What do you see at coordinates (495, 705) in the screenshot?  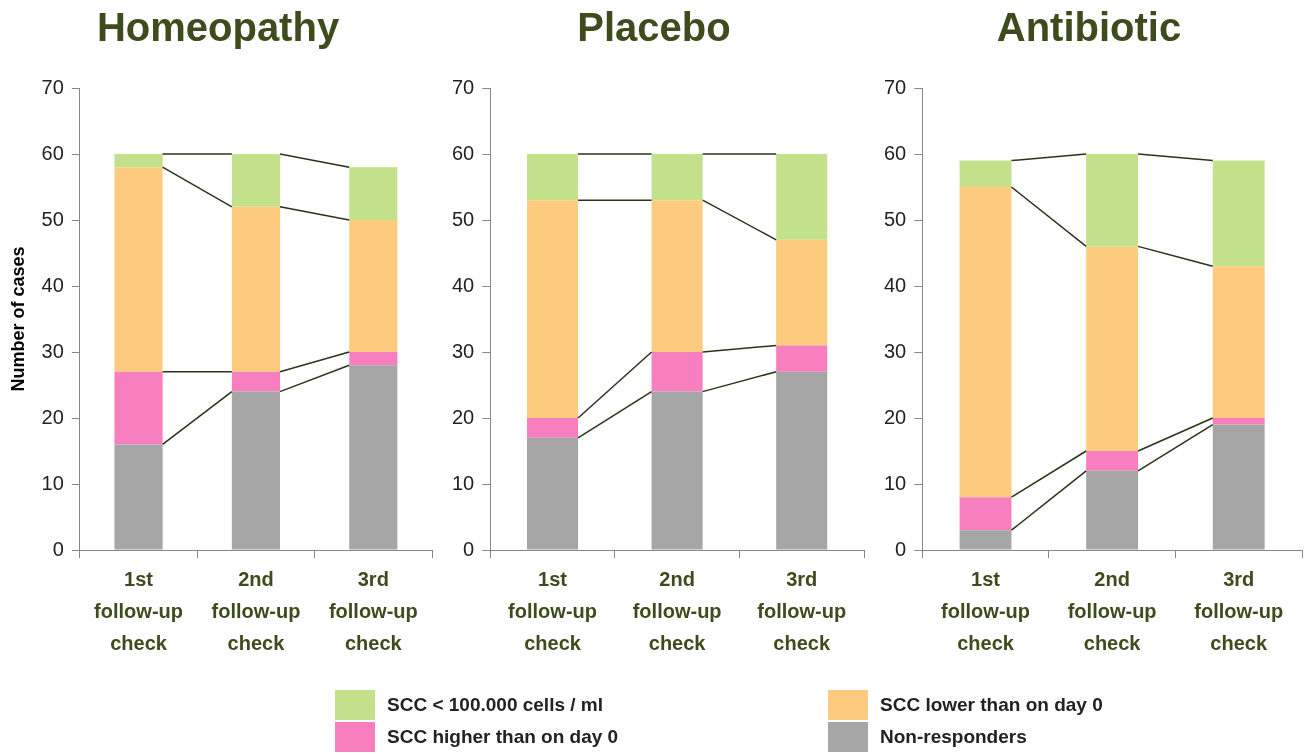 I see `legend-label: SCC < 100.000 cells / ml` at bounding box center [495, 705].